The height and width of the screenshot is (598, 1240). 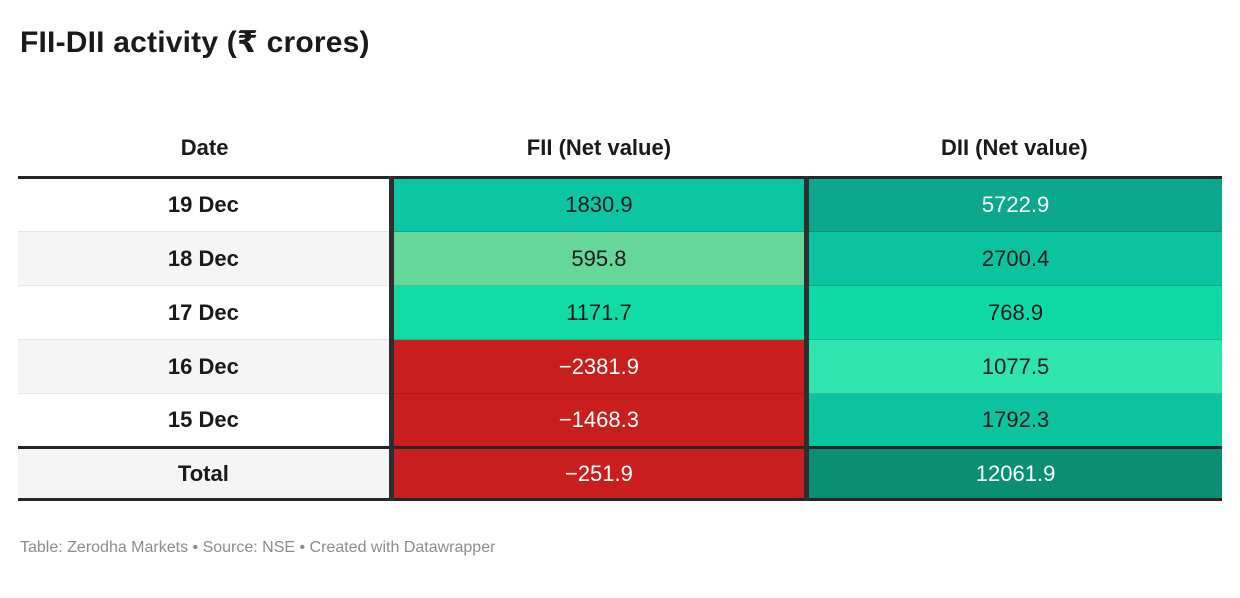 What do you see at coordinates (597, 473) in the screenshot?
I see `fii-total-cell: −251.9` at bounding box center [597, 473].